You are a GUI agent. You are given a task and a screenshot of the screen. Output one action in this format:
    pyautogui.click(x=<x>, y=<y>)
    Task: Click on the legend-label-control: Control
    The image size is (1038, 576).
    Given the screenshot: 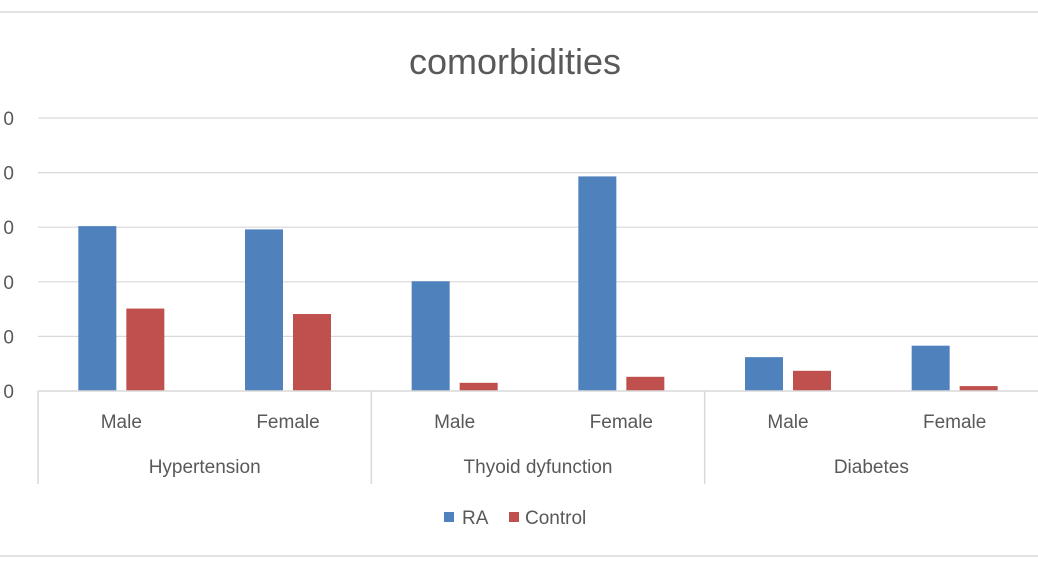 What is the action you would take?
    pyautogui.click(x=555, y=518)
    